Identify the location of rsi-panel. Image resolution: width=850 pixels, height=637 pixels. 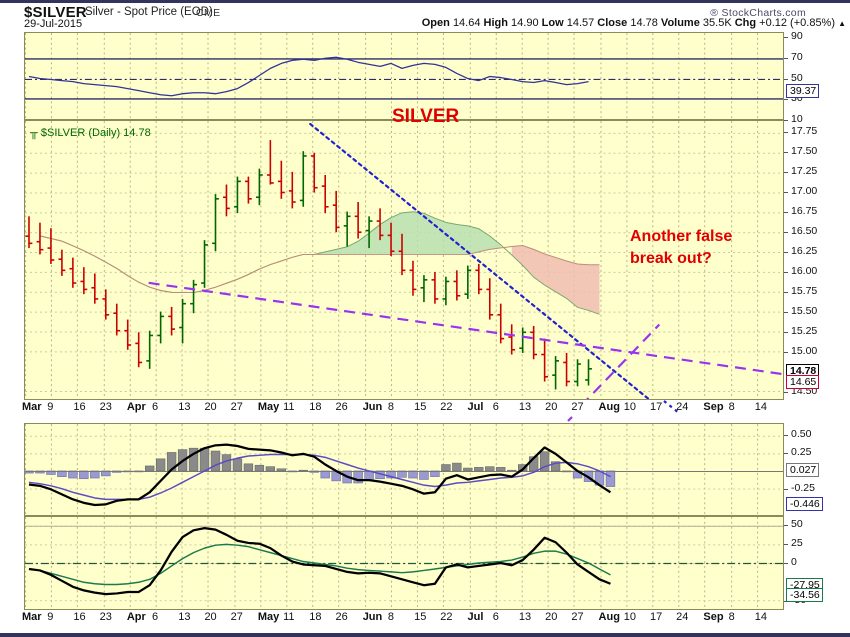
(404, 76).